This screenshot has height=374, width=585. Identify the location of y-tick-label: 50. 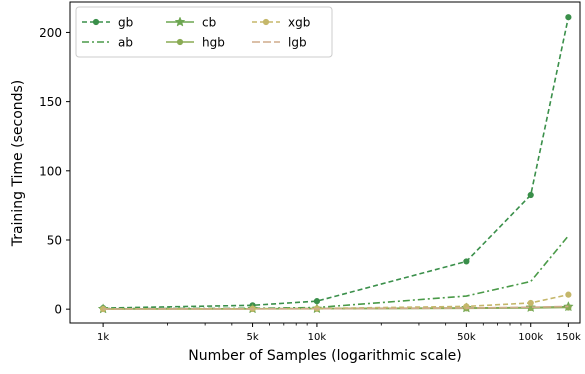
(54, 240).